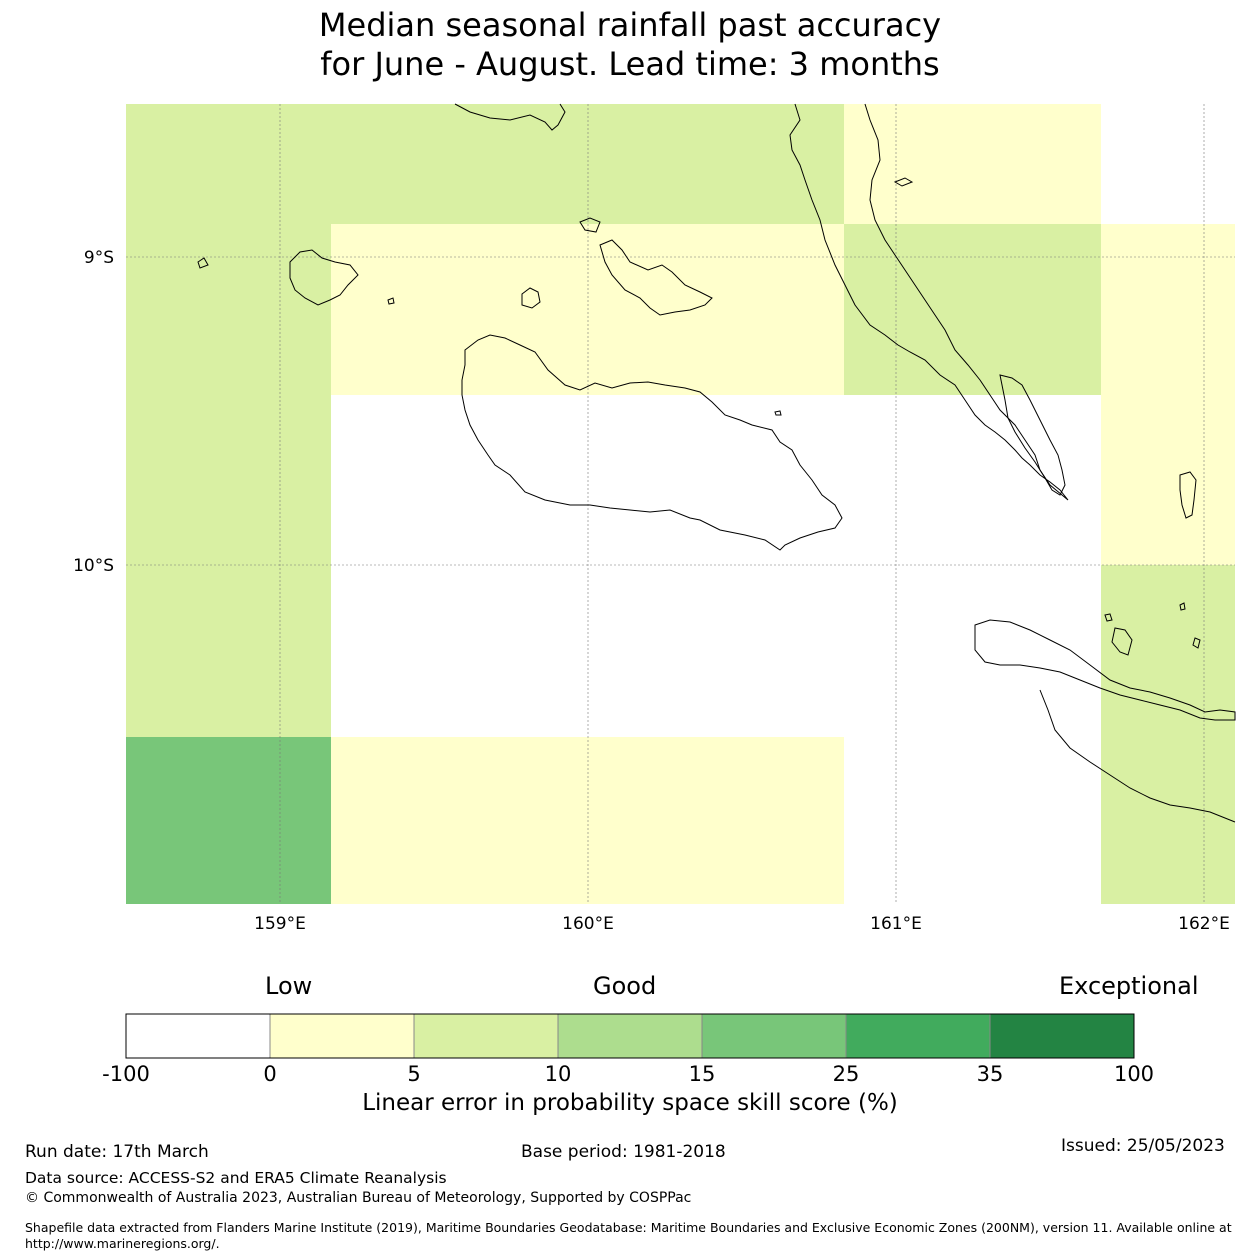  I want to click on issued-date: Issued: 25/05/2023, so click(1143, 1146).